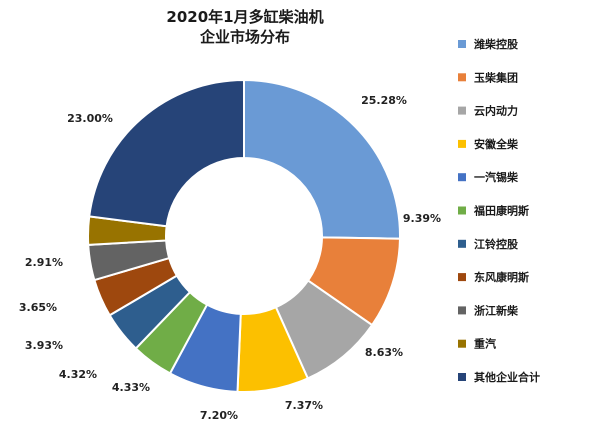 The image size is (600, 435). What do you see at coordinates (78, 374) in the screenshot?
I see `data-label-7: 4.32%` at bounding box center [78, 374].